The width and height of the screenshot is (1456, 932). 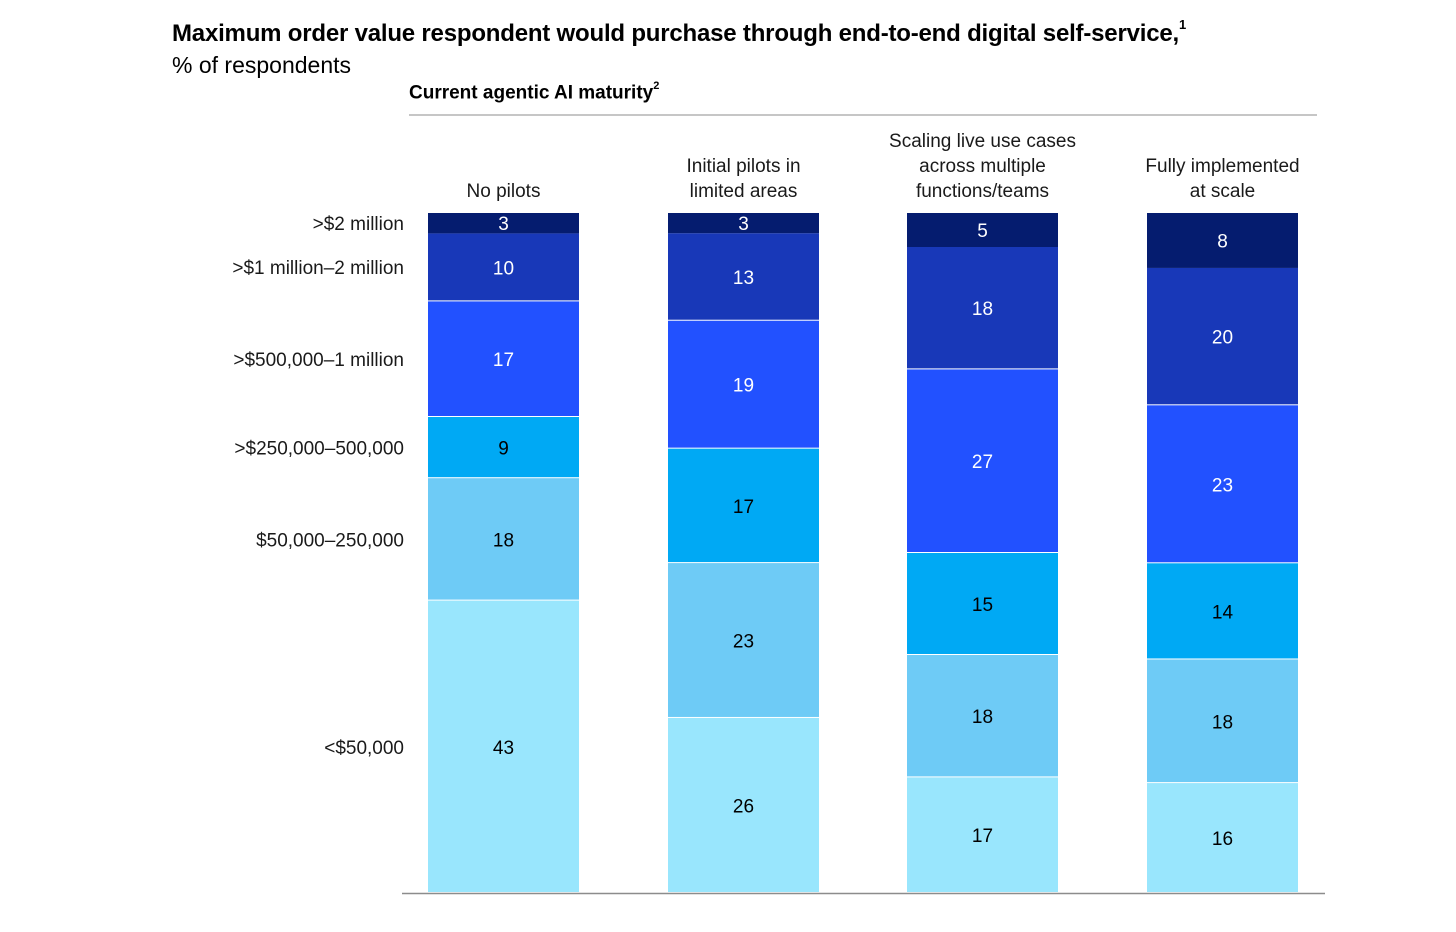 I want to click on series-label: >$1 million–2 million, so click(x=318, y=268).